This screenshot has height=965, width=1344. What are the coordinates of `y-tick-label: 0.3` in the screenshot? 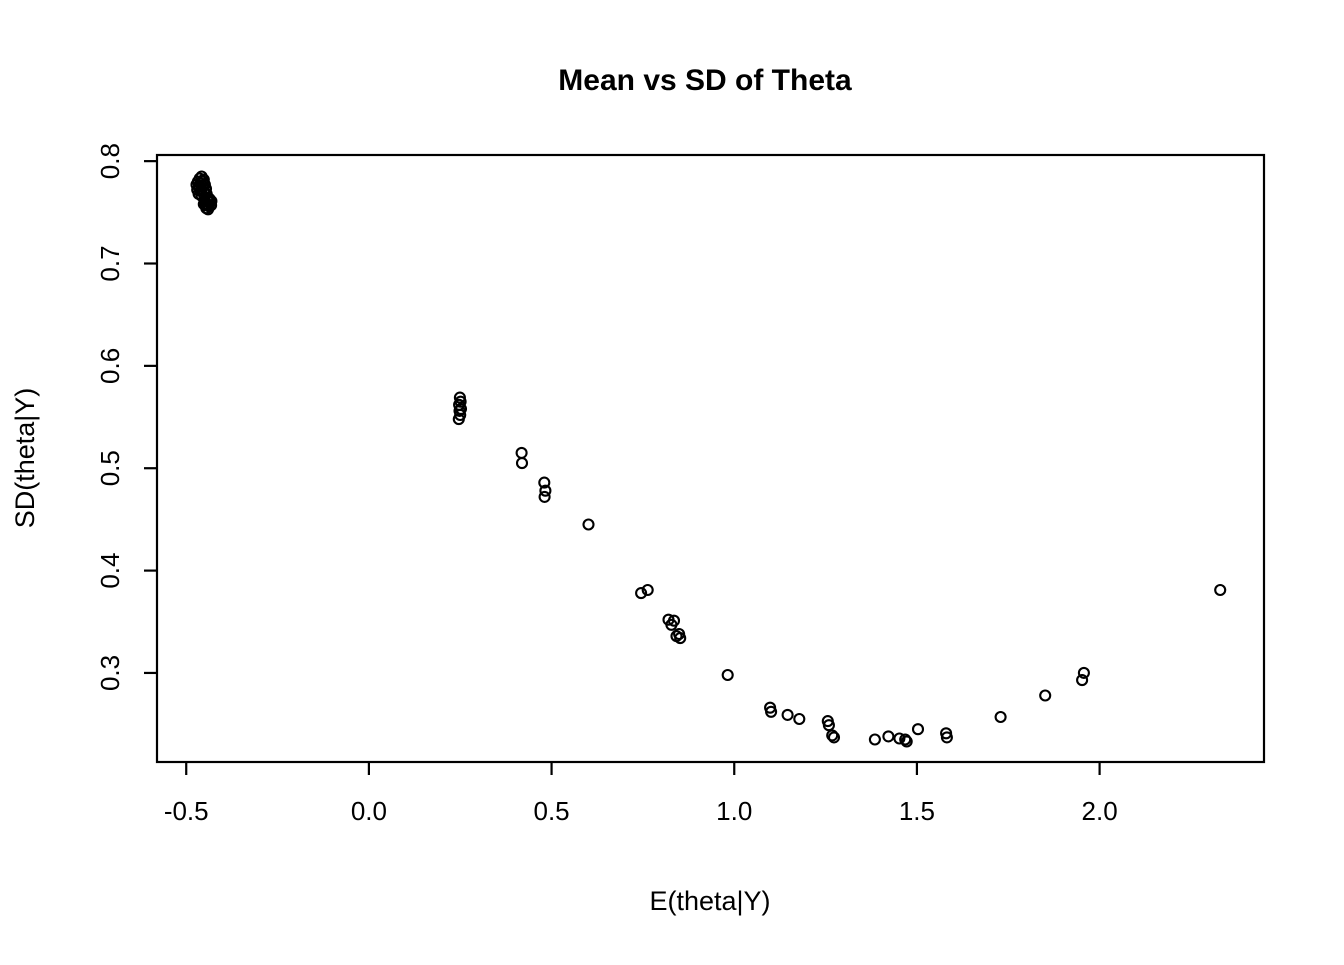 It's located at (110, 673).